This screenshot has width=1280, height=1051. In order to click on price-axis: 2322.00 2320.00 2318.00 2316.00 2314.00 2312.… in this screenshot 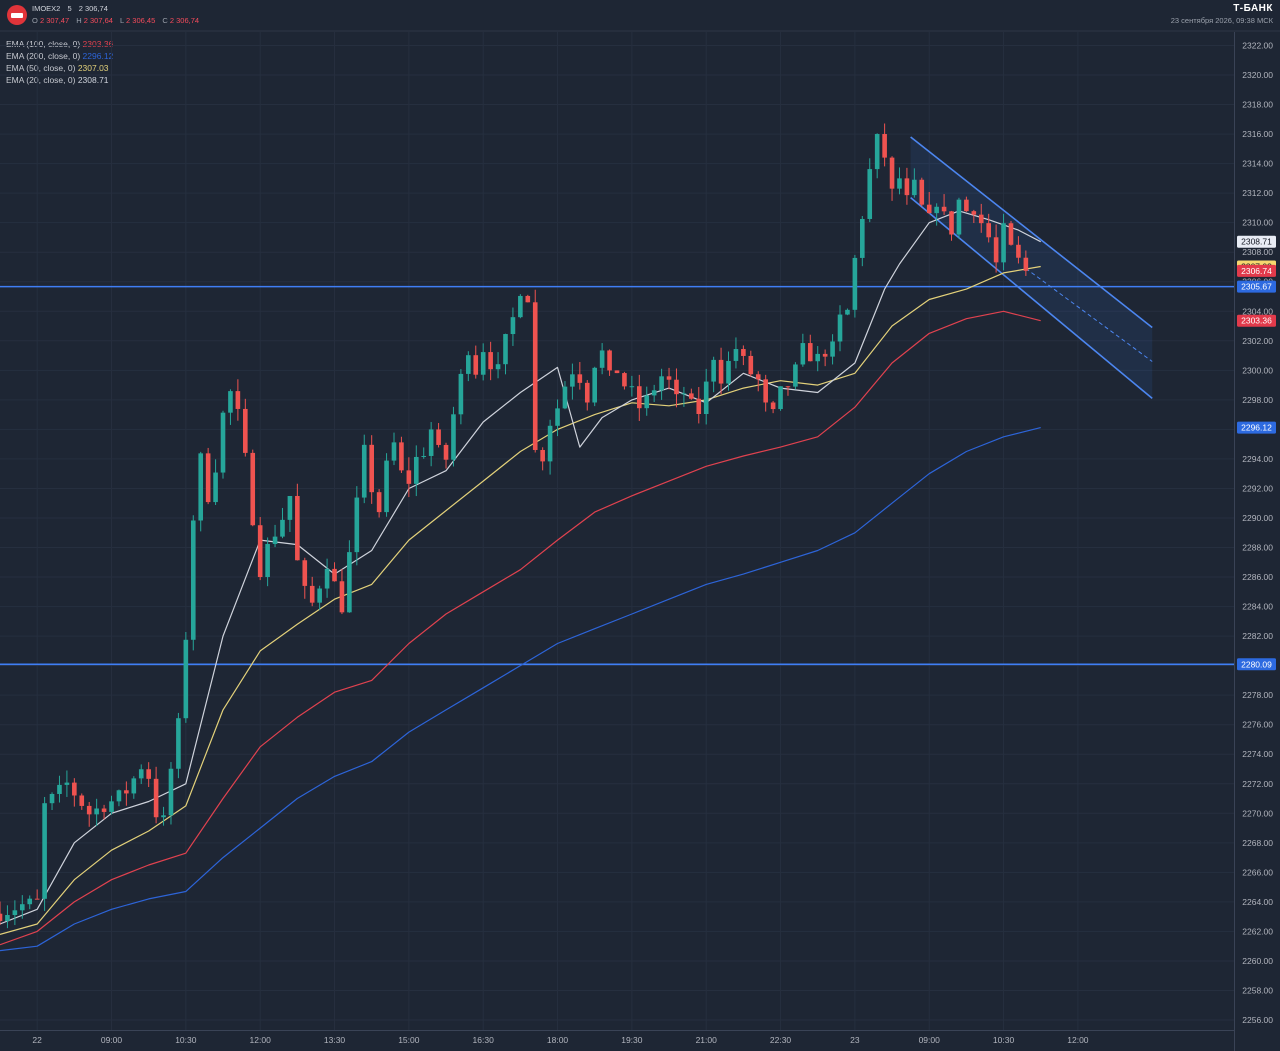, I will do `click(1257, 533)`.